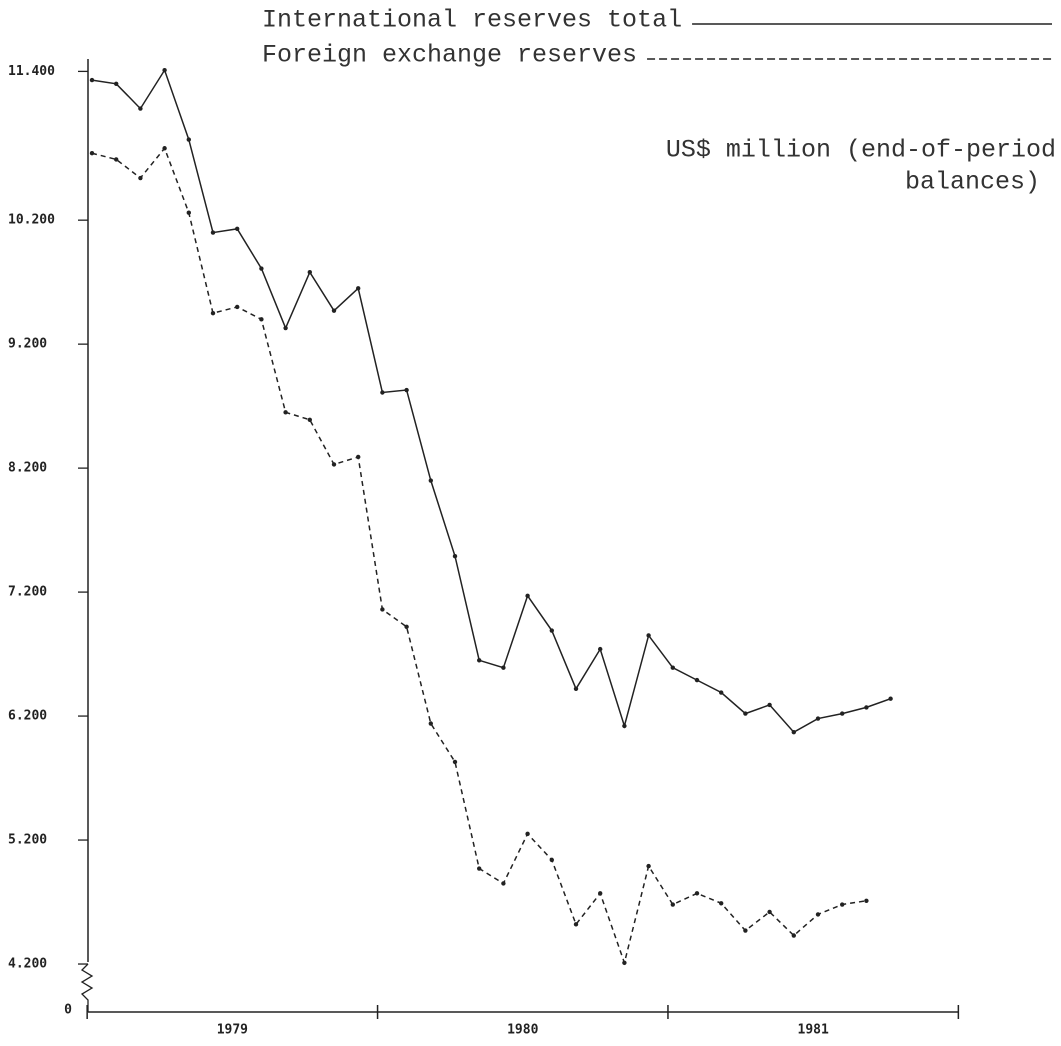 Image resolution: width=1061 pixels, height=1046 pixels. What do you see at coordinates (68, 1010) in the screenshot?
I see `y-break-label: 0` at bounding box center [68, 1010].